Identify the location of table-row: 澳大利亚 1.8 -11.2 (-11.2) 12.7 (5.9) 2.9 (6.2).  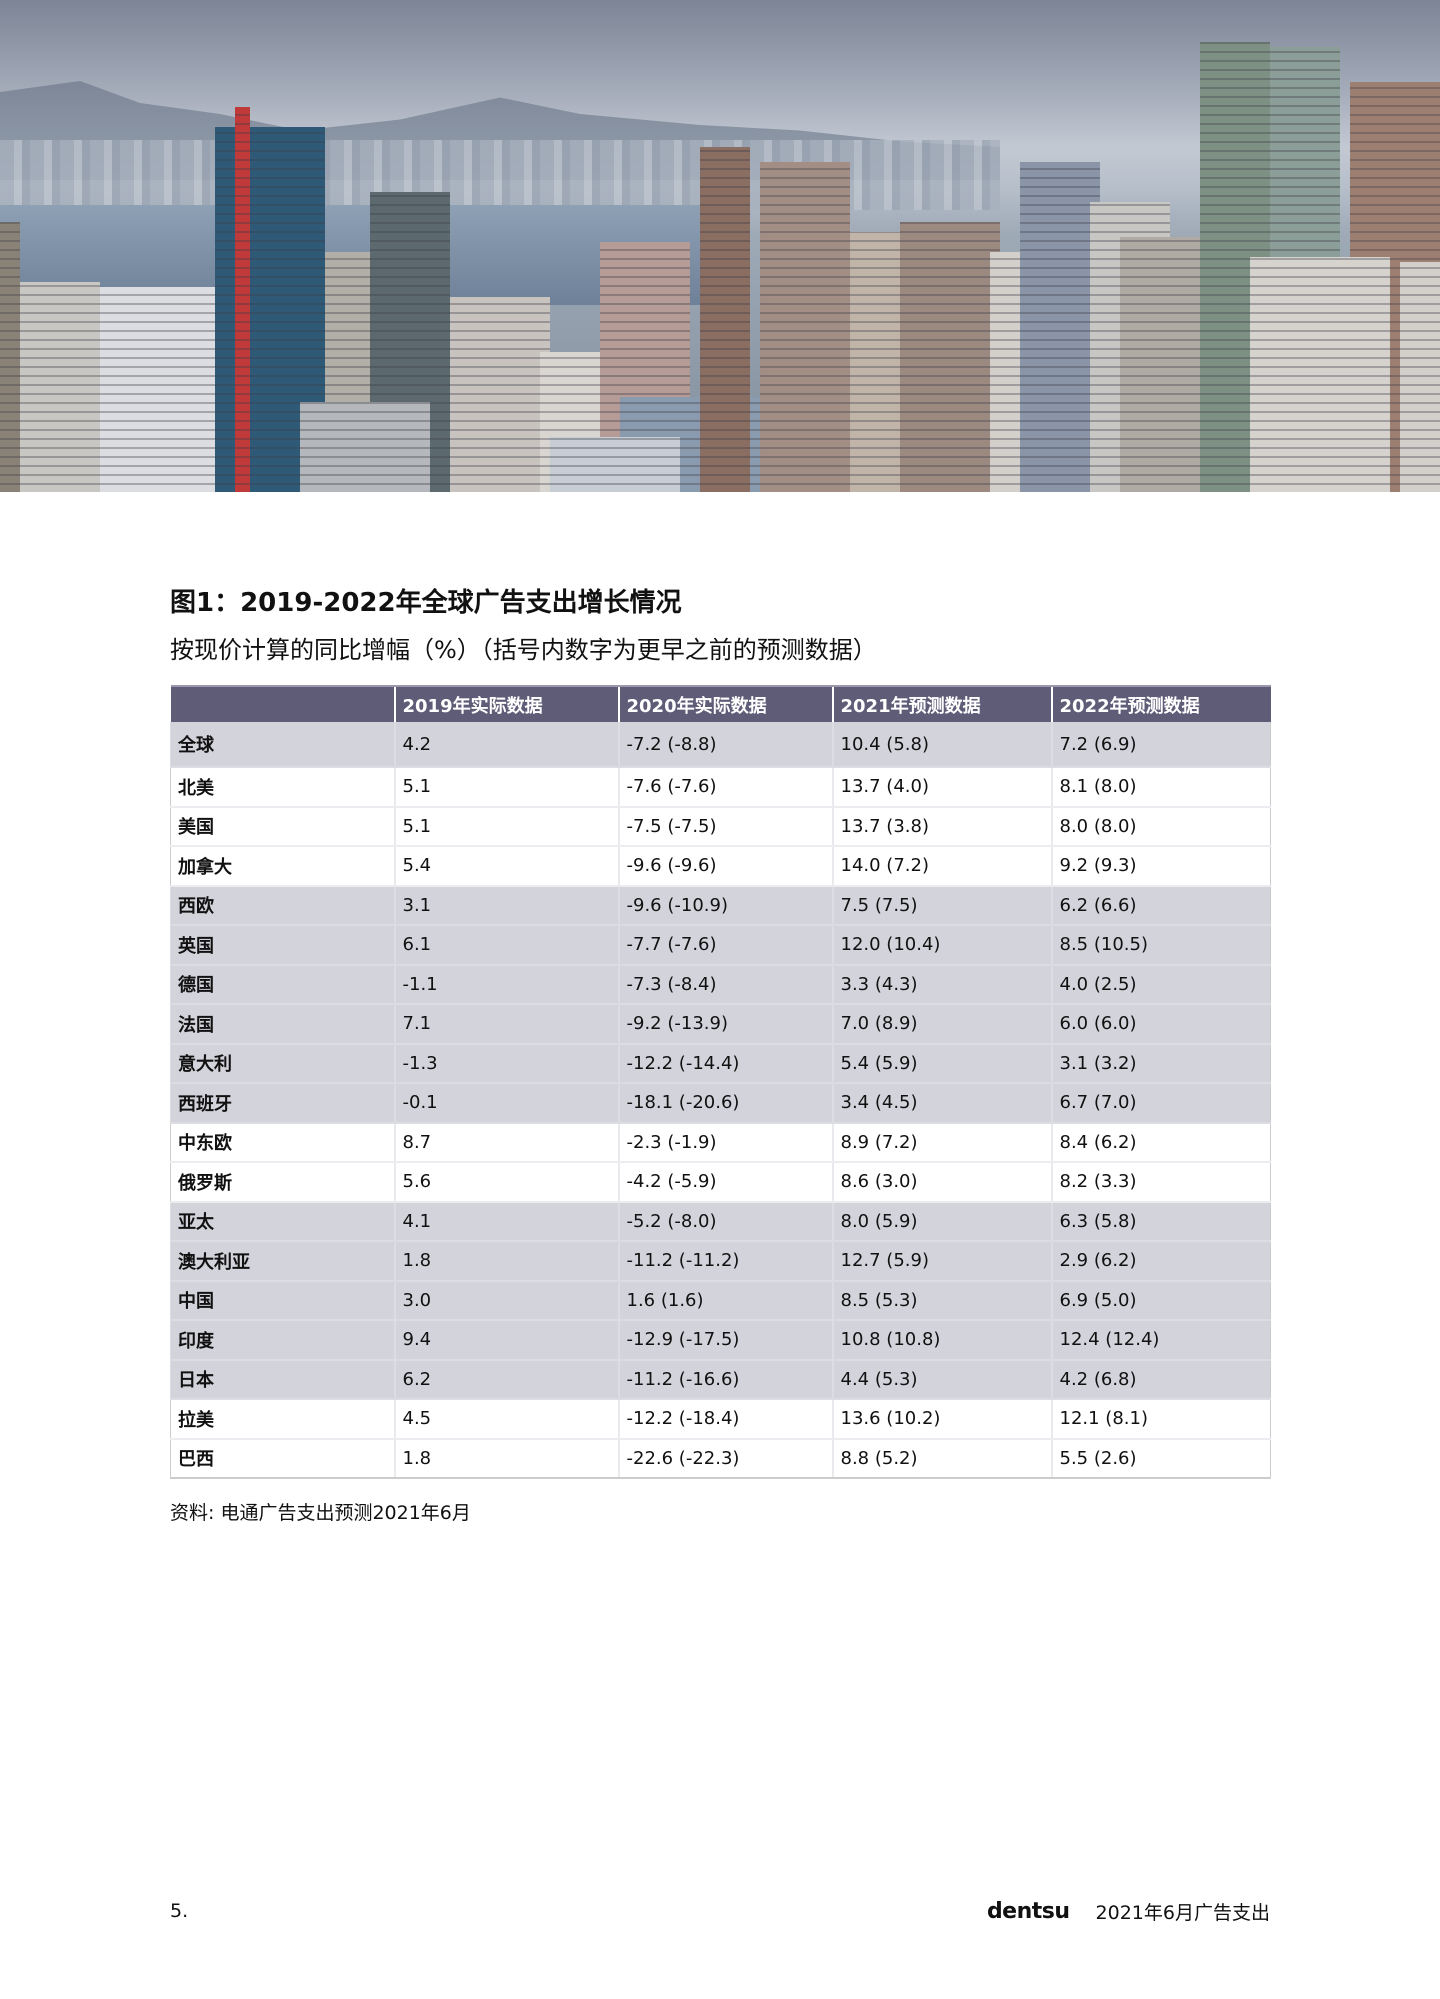
(720, 1261).